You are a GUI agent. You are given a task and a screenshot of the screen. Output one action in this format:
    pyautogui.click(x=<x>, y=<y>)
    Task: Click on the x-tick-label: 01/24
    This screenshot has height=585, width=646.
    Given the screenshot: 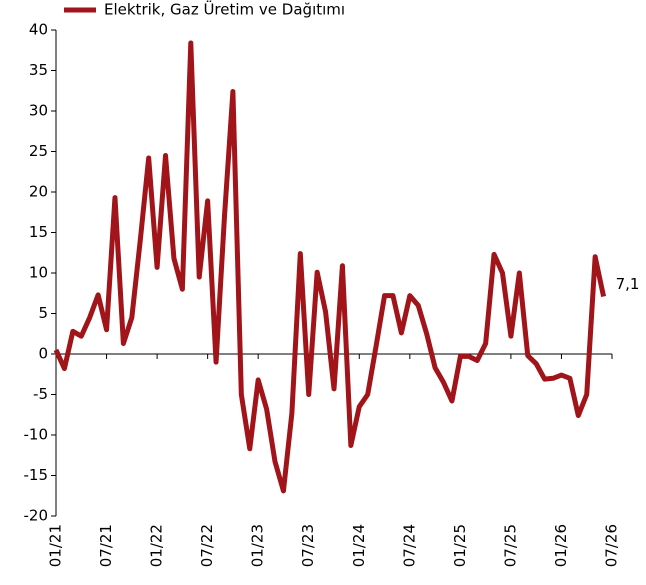 What is the action you would take?
    pyautogui.click(x=359, y=545)
    